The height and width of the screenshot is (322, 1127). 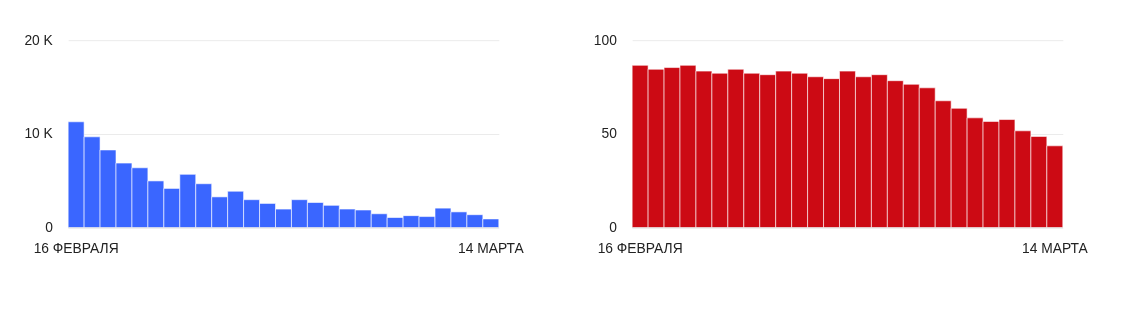 I want to click on y-tick-label: 10 K, so click(x=39, y=133).